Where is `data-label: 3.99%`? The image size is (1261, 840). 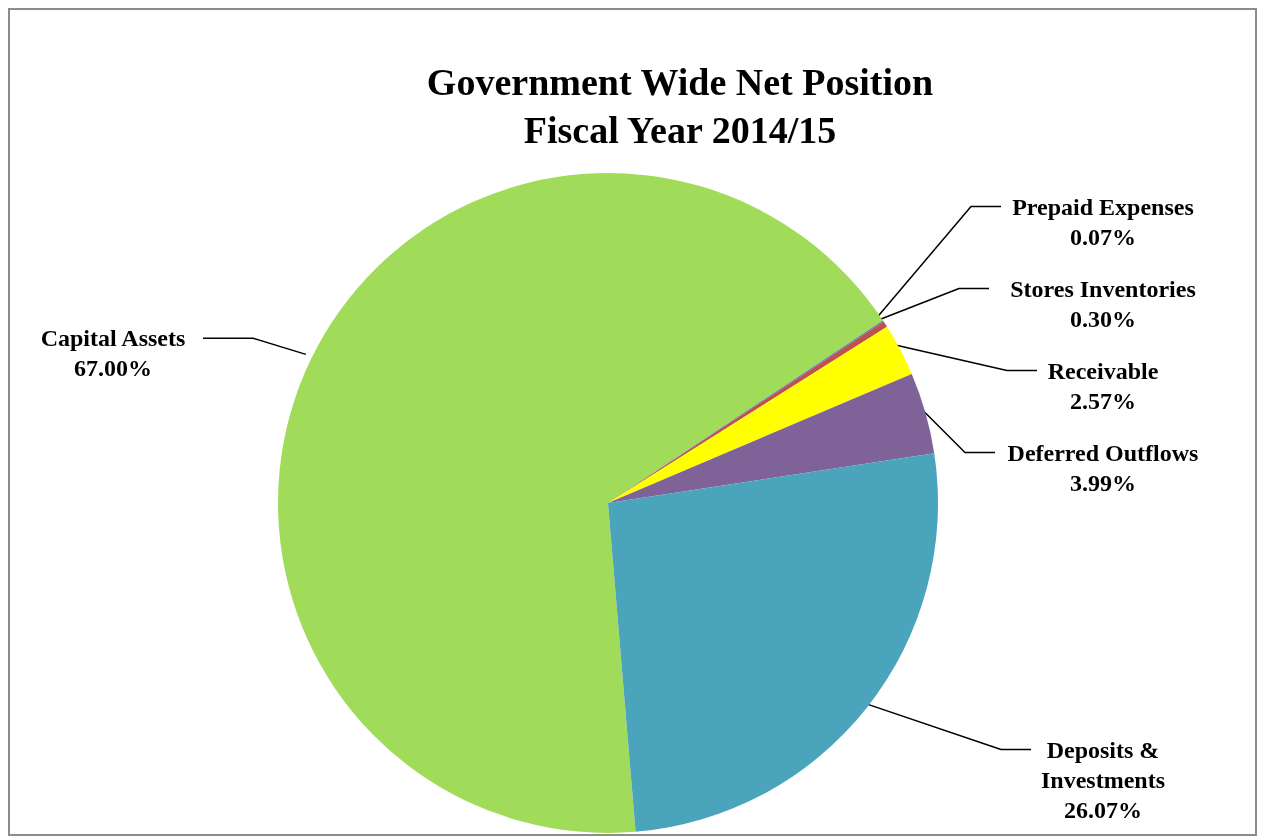 data-label: 3.99% is located at coordinates (1103, 482).